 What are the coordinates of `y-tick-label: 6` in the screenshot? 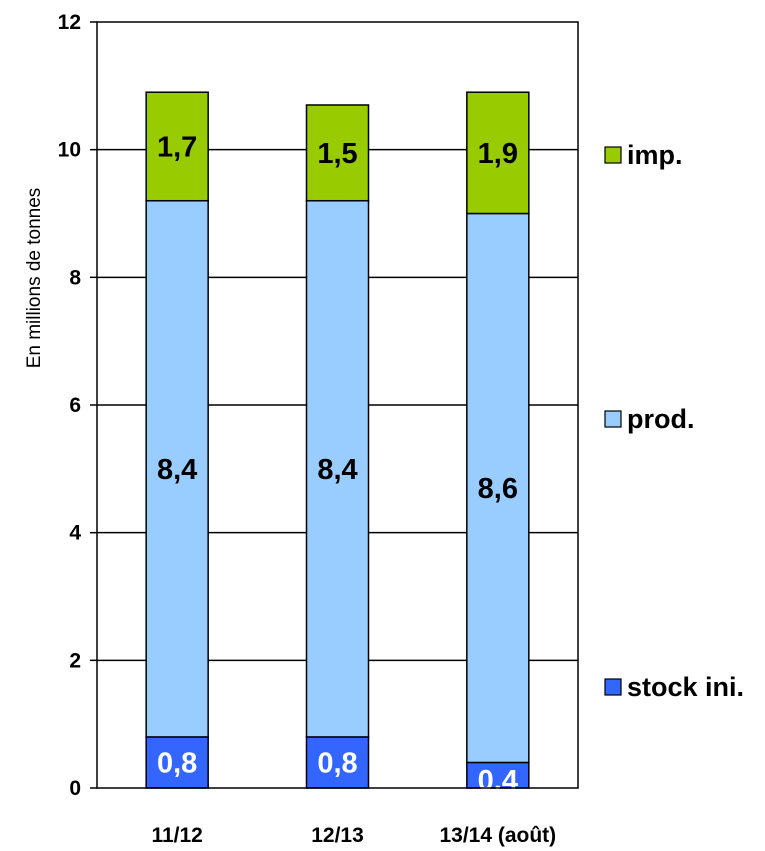 It's located at (75, 405).